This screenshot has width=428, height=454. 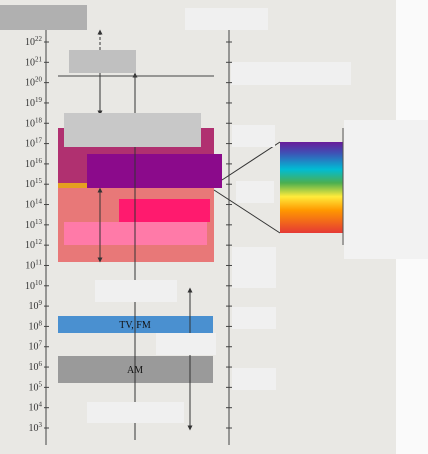 What do you see at coordinates (39, 141) in the screenshot?
I see `tick-exponent: 17` at bounding box center [39, 141].